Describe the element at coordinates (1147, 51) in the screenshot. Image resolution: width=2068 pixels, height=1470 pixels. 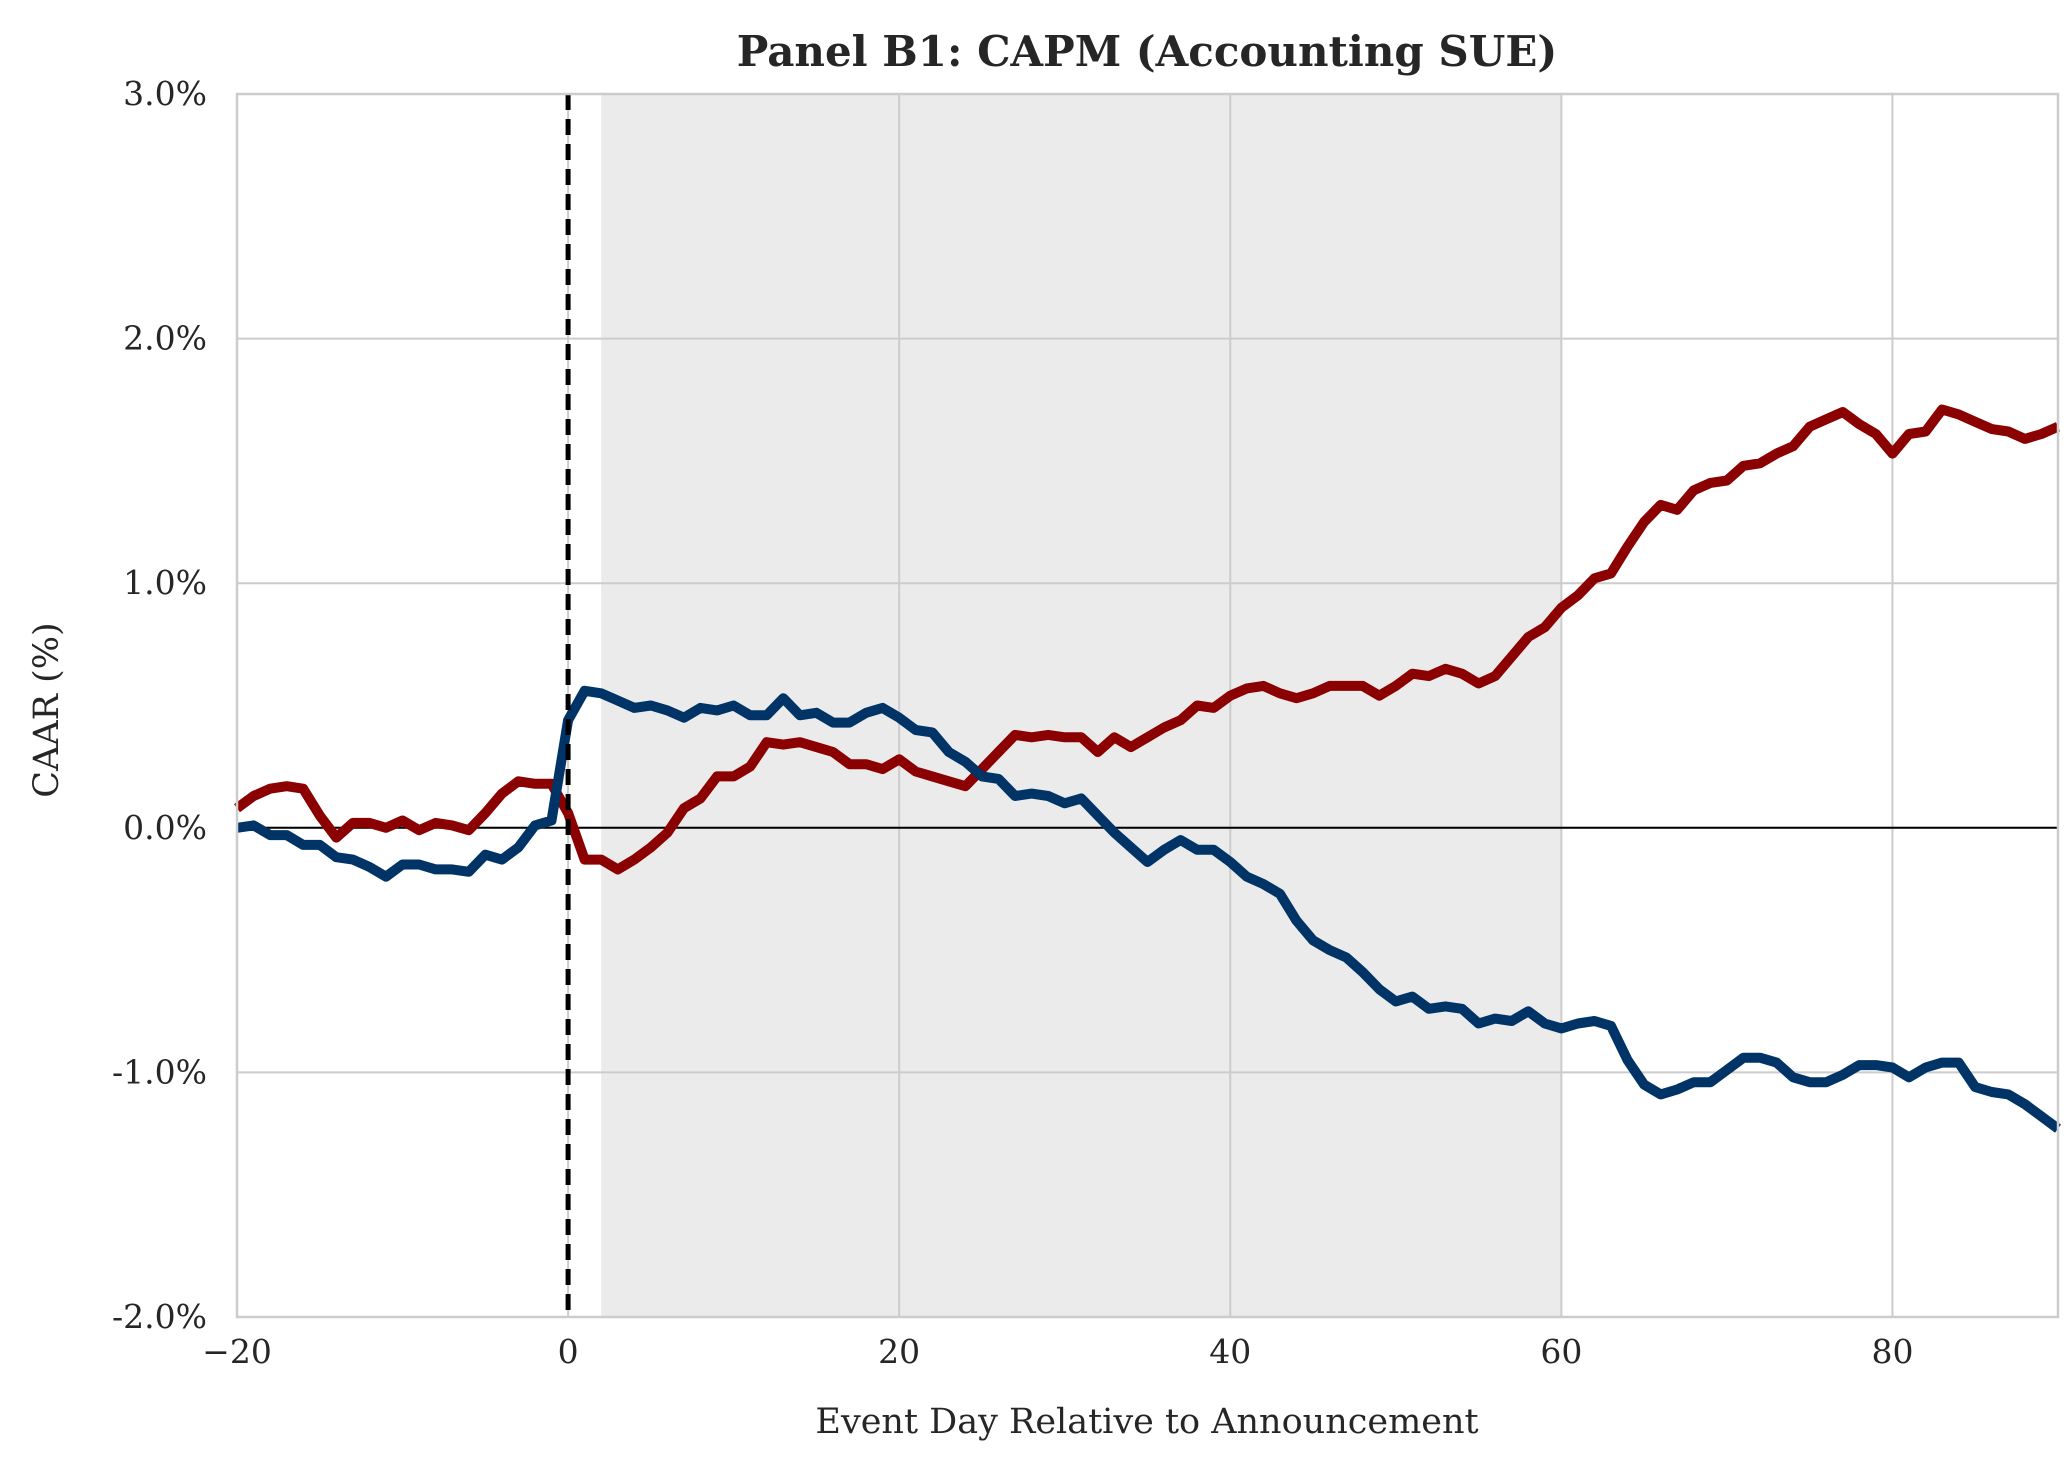
I see `chart-title: Panel B1: CAPM (Accounting SUE)` at that location.